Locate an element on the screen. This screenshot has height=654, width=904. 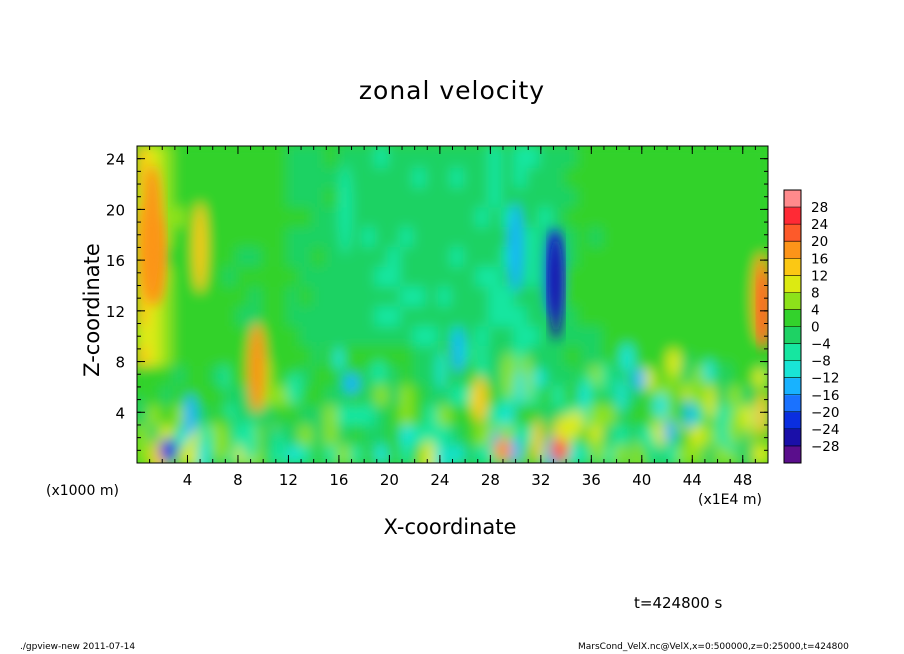
footer-left: ./gpview-new 2011-07-14 is located at coordinates (78, 647).